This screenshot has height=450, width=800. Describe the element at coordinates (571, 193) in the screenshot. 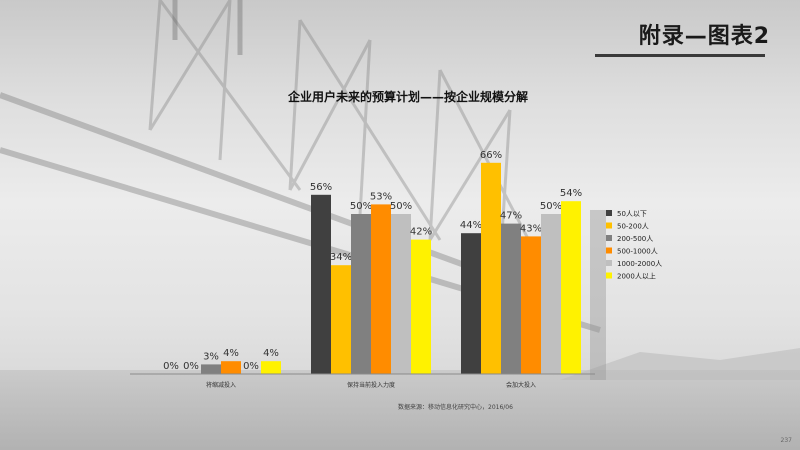

I see `bar-value-label: 54%` at that location.